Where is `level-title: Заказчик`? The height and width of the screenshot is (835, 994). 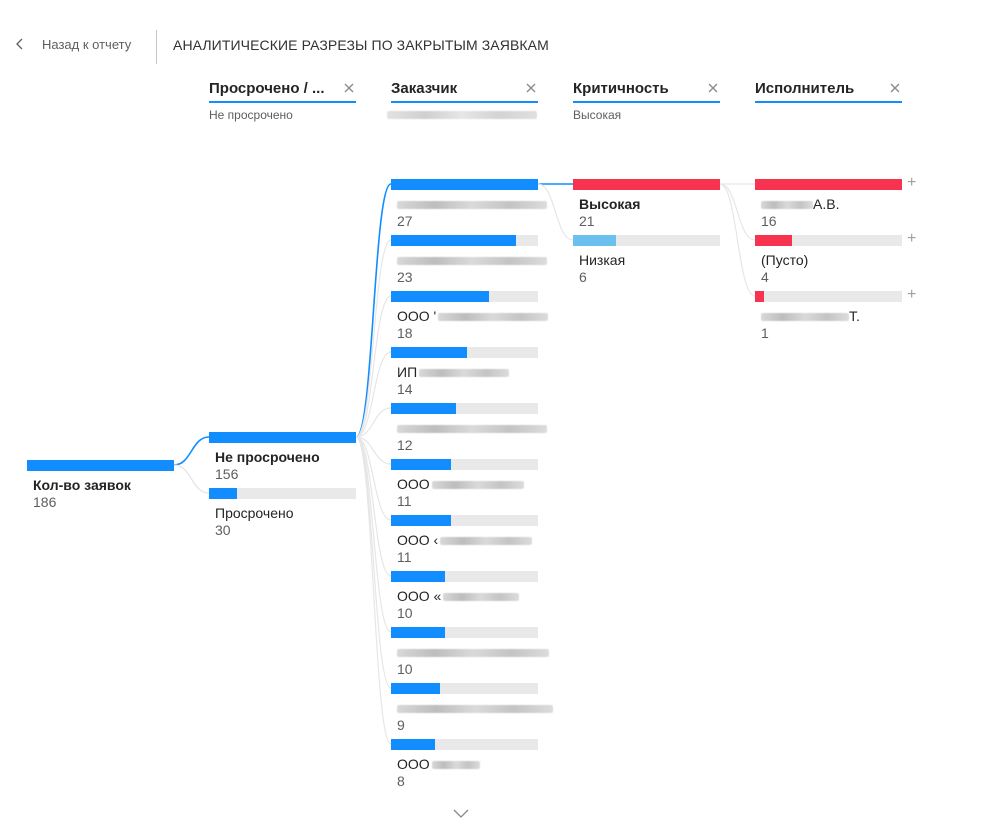 level-title: Заказчик is located at coordinates (424, 88).